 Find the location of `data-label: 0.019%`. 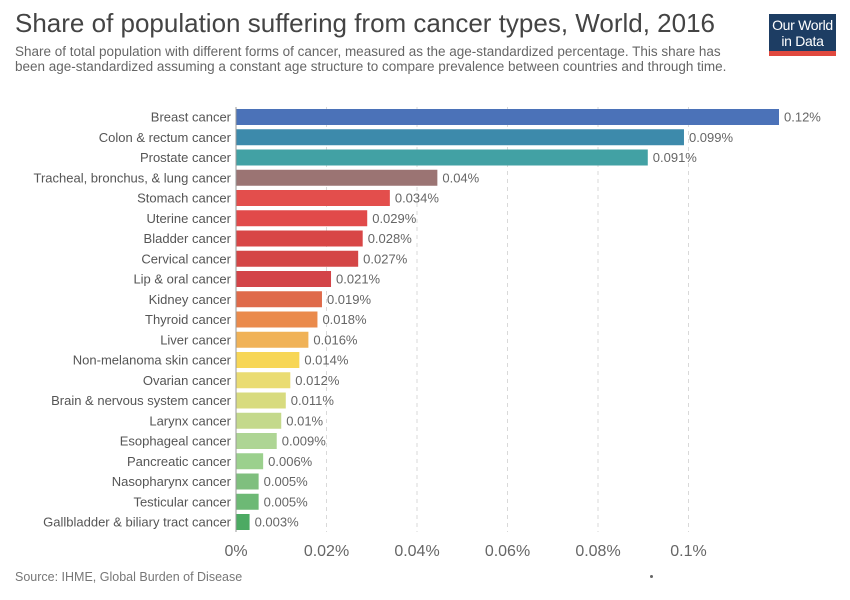

data-label: 0.019% is located at coordinates (349, 299).